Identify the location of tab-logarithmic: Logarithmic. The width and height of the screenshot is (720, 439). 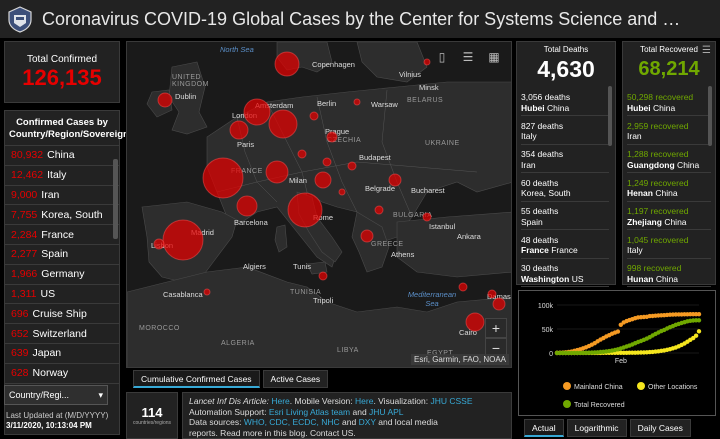
(596, 428).